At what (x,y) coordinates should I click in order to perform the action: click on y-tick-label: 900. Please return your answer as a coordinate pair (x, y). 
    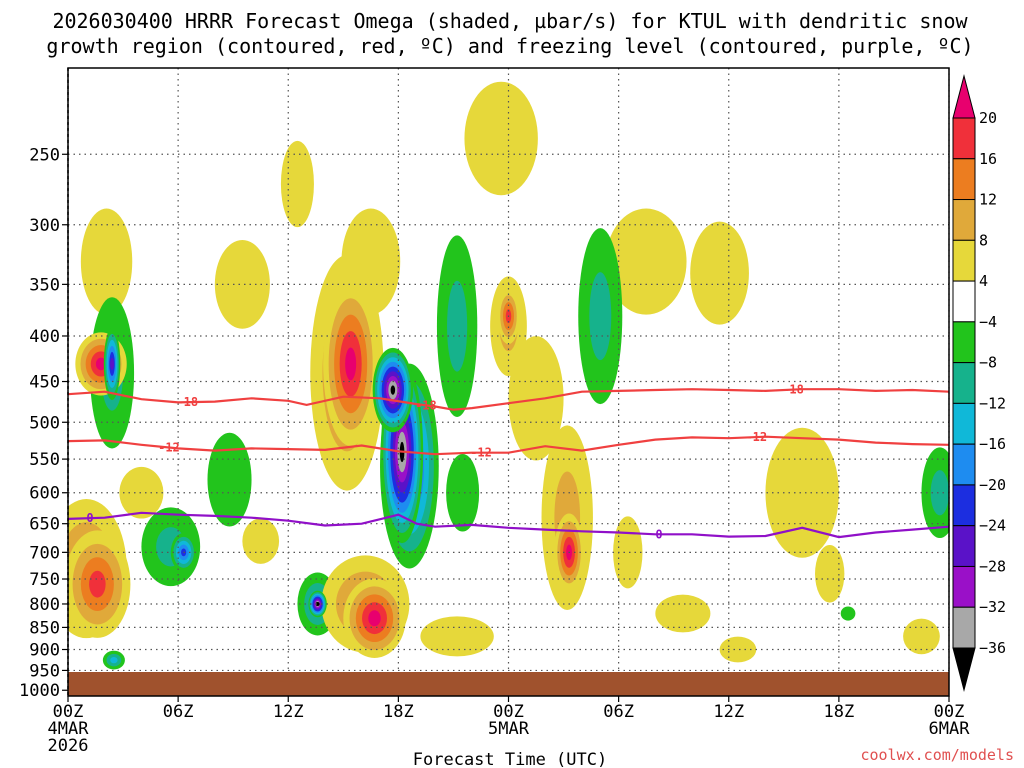
    Looking at the image, I should click on (44, 651).